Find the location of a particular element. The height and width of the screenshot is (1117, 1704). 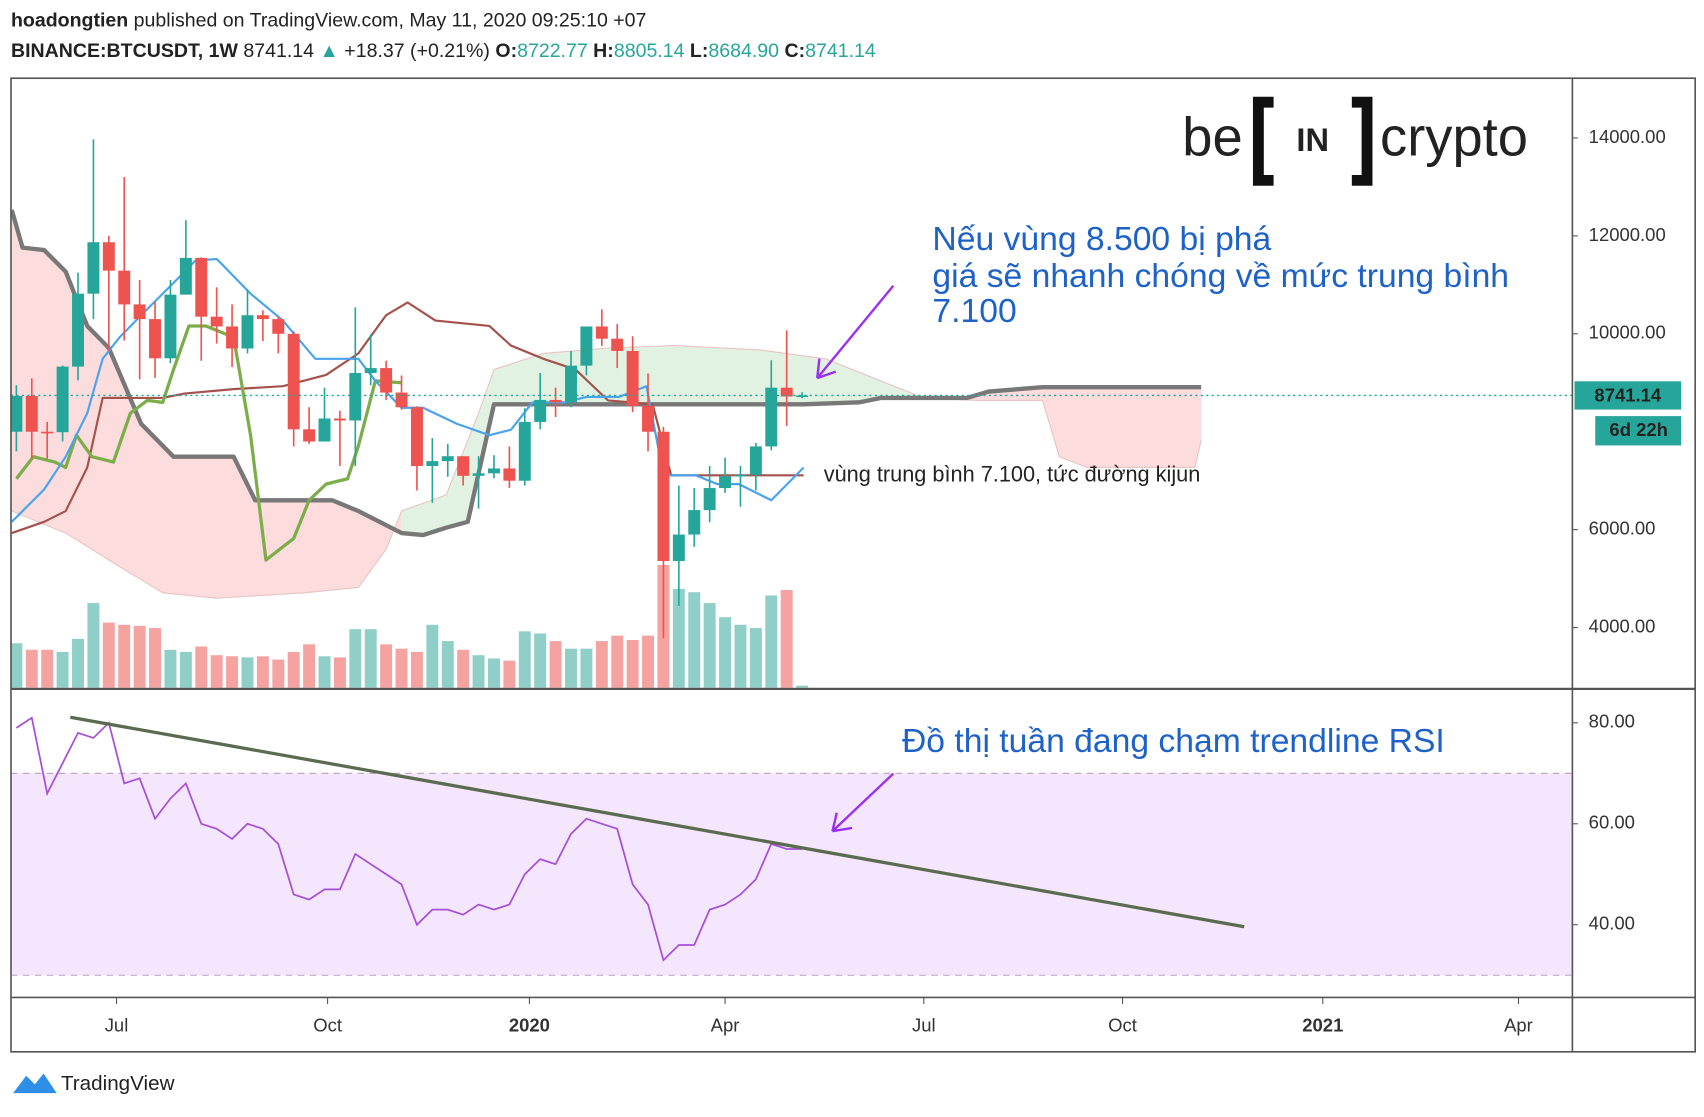

annotation: 7.100 is located at coordinates (974, 311).